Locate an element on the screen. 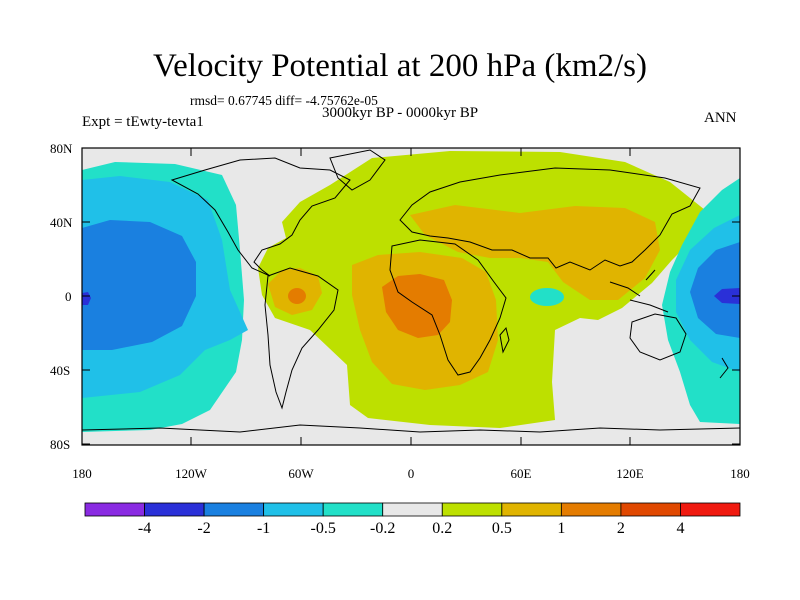 The width and height of the screenshot is (800, 600). madagascar-coastline is located at coordinates (504, 340).